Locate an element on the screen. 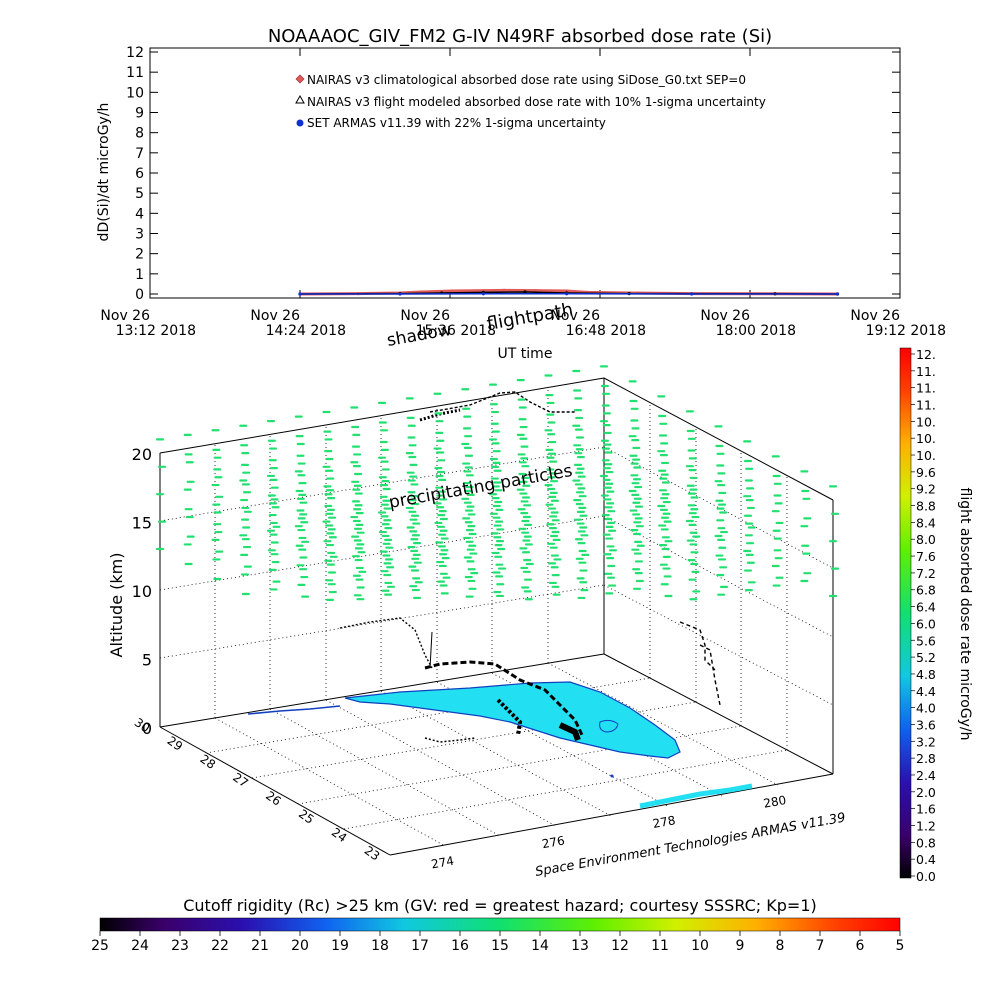 The image size is (1000, 1000). dose-colorbar-tick-label: 3.6 is located at coordinates (926, 724).